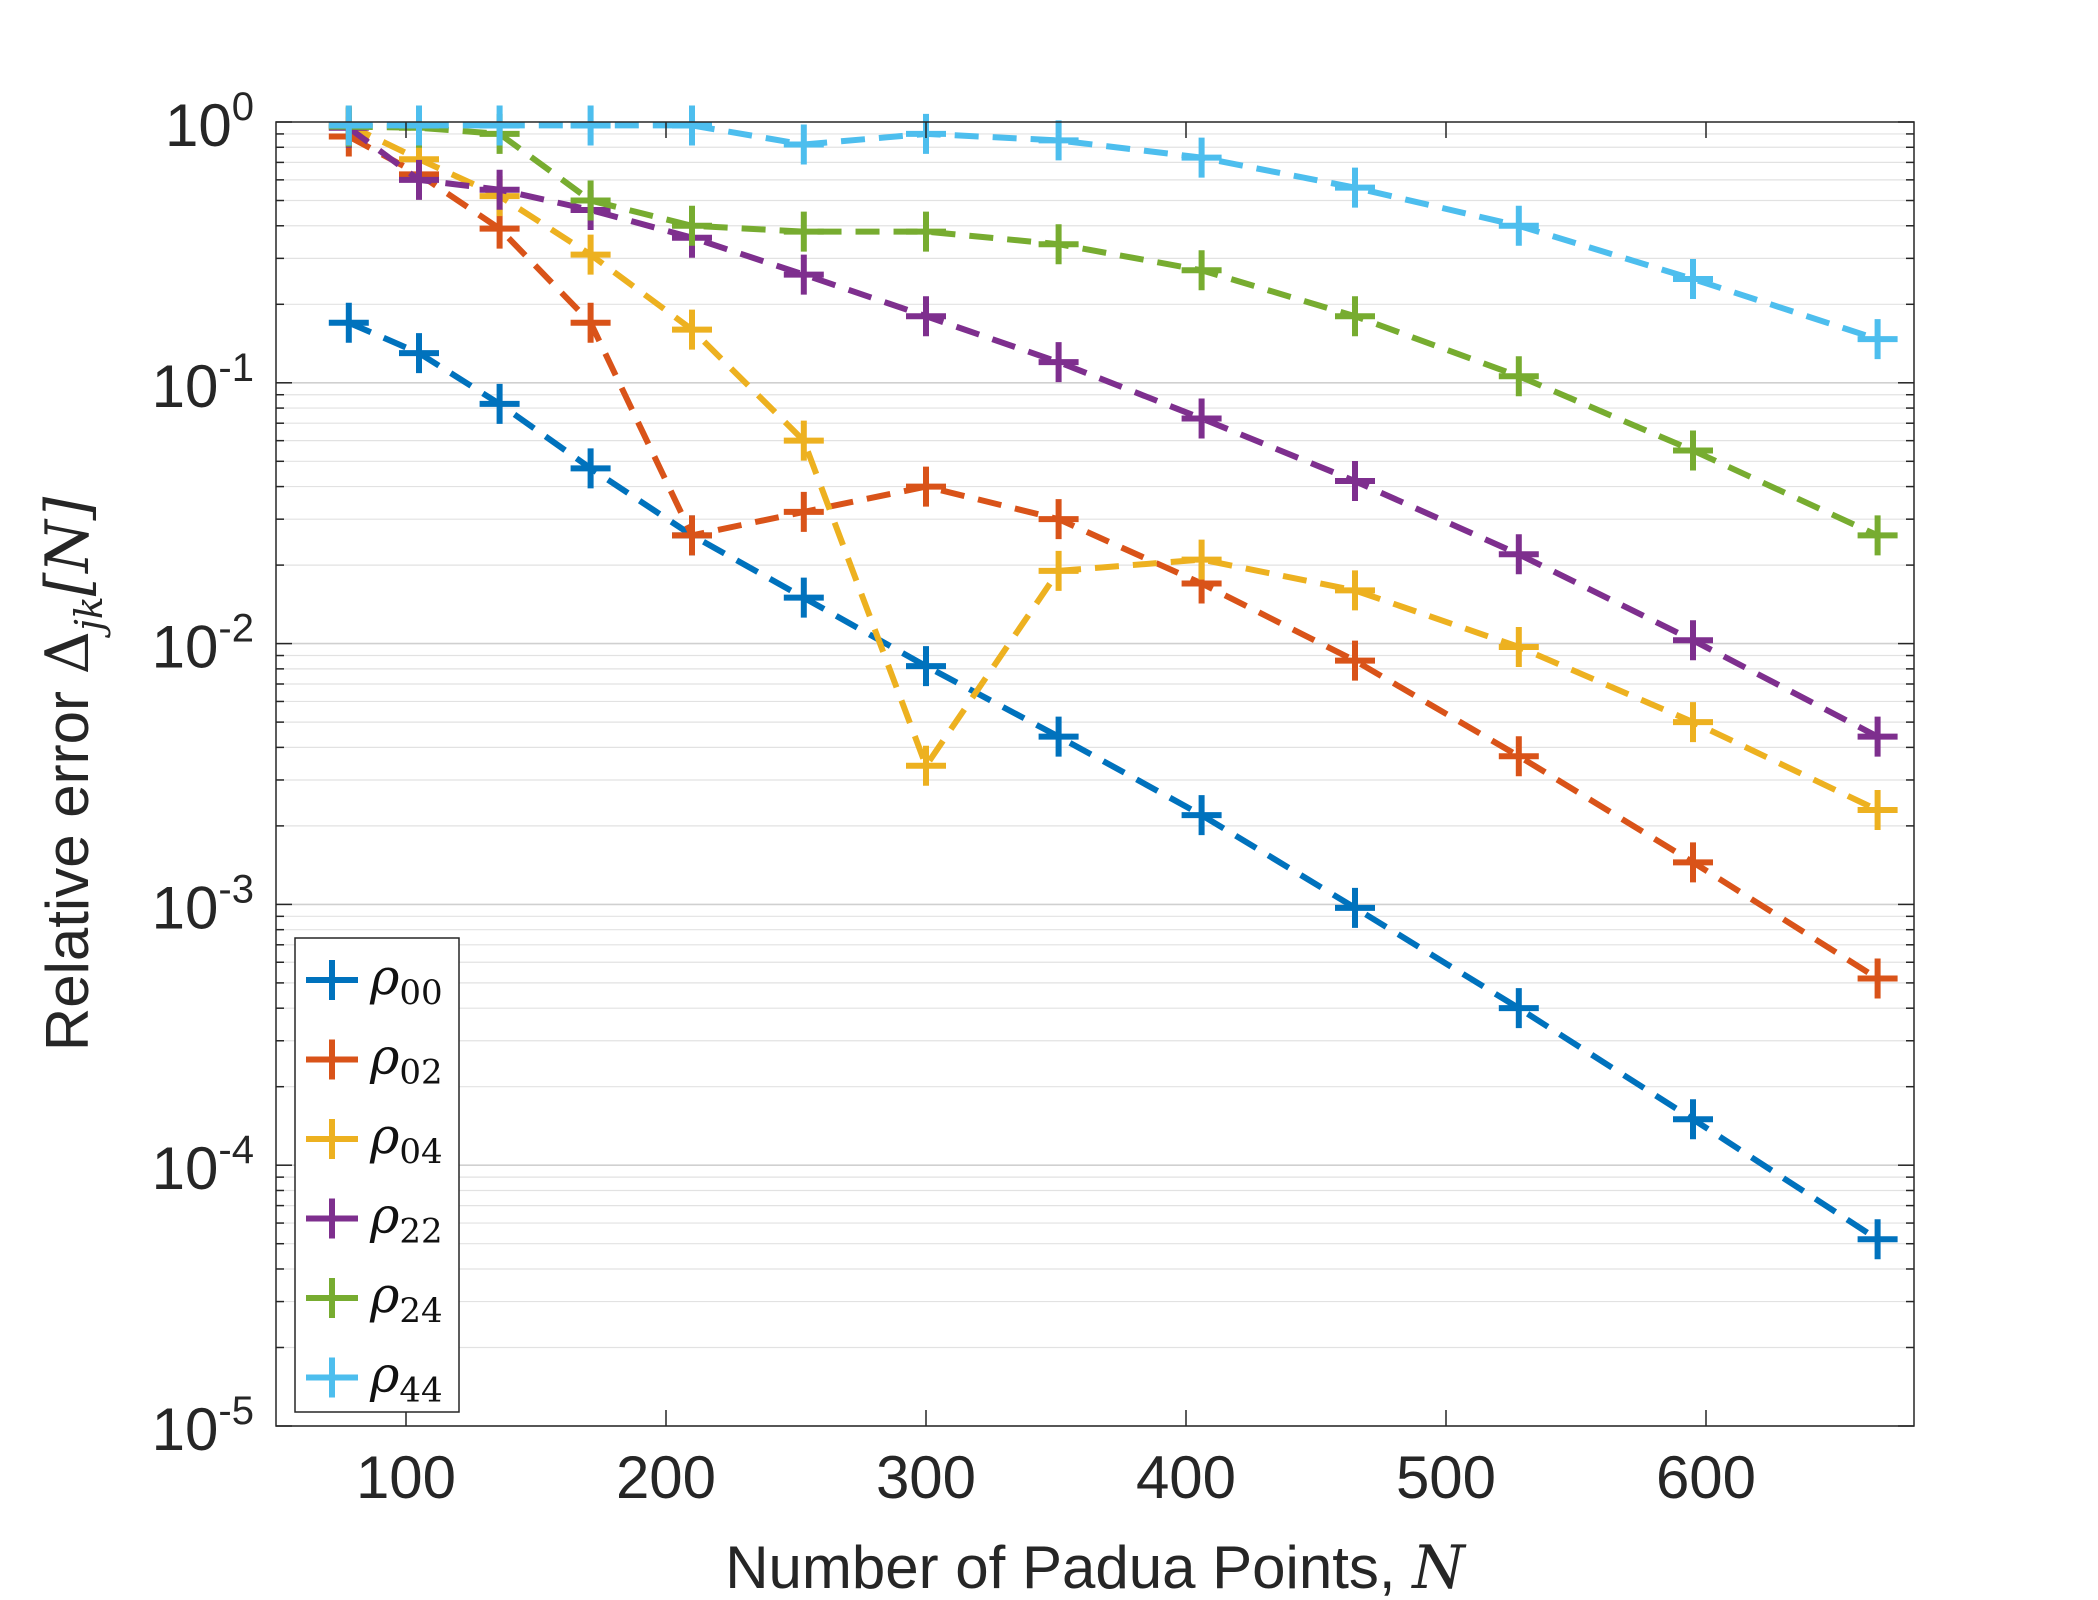 The image size is (2098, 1600). I want to click on legend-label: ρ04, so click(406, 1139).